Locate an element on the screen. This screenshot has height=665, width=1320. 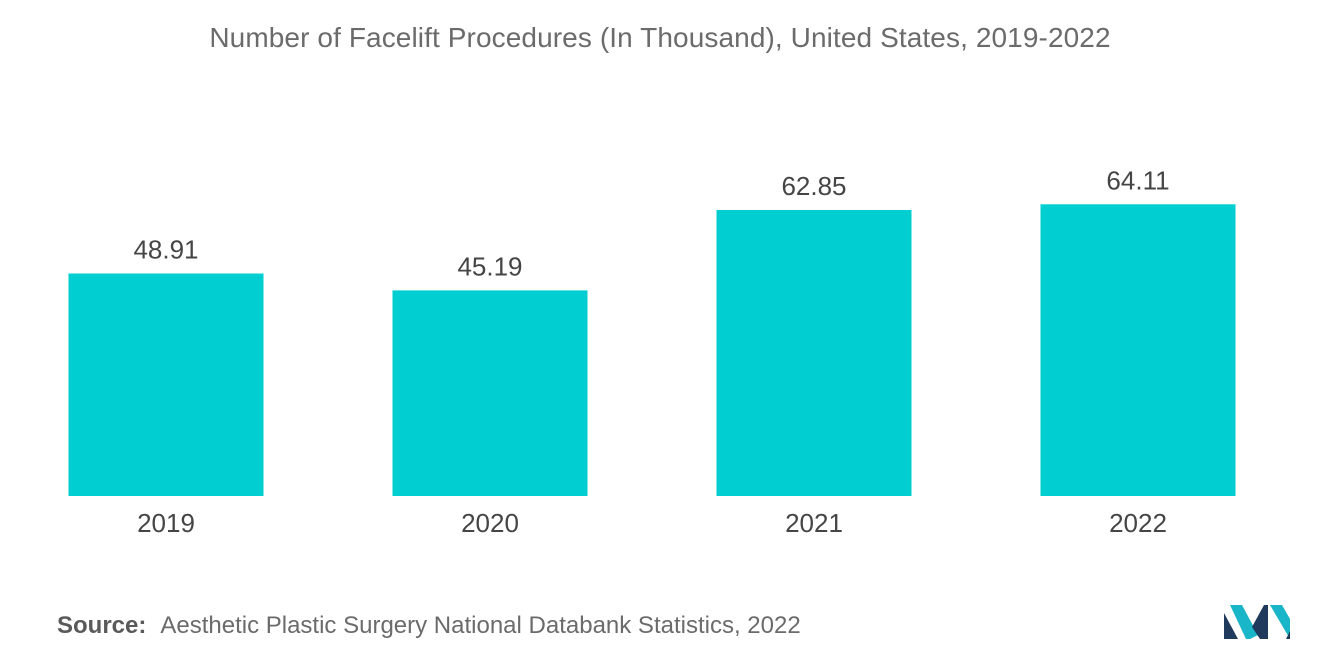
category-label-2019: 2019 is located at coordinates (166, 523).